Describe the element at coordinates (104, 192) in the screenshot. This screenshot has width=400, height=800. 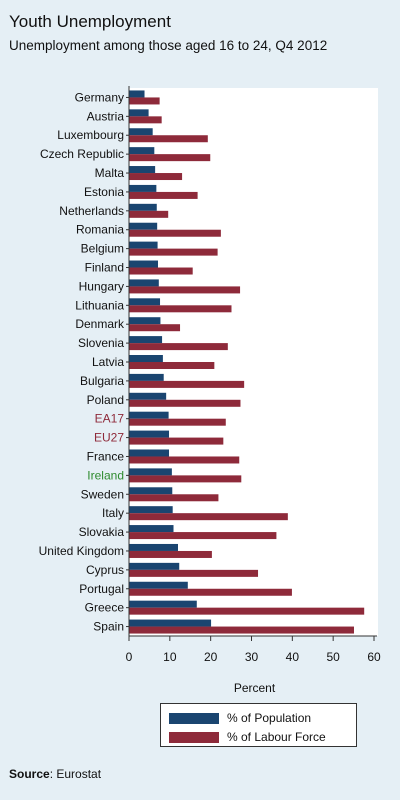
I see `category-label-estonia: Estonia` at that location.